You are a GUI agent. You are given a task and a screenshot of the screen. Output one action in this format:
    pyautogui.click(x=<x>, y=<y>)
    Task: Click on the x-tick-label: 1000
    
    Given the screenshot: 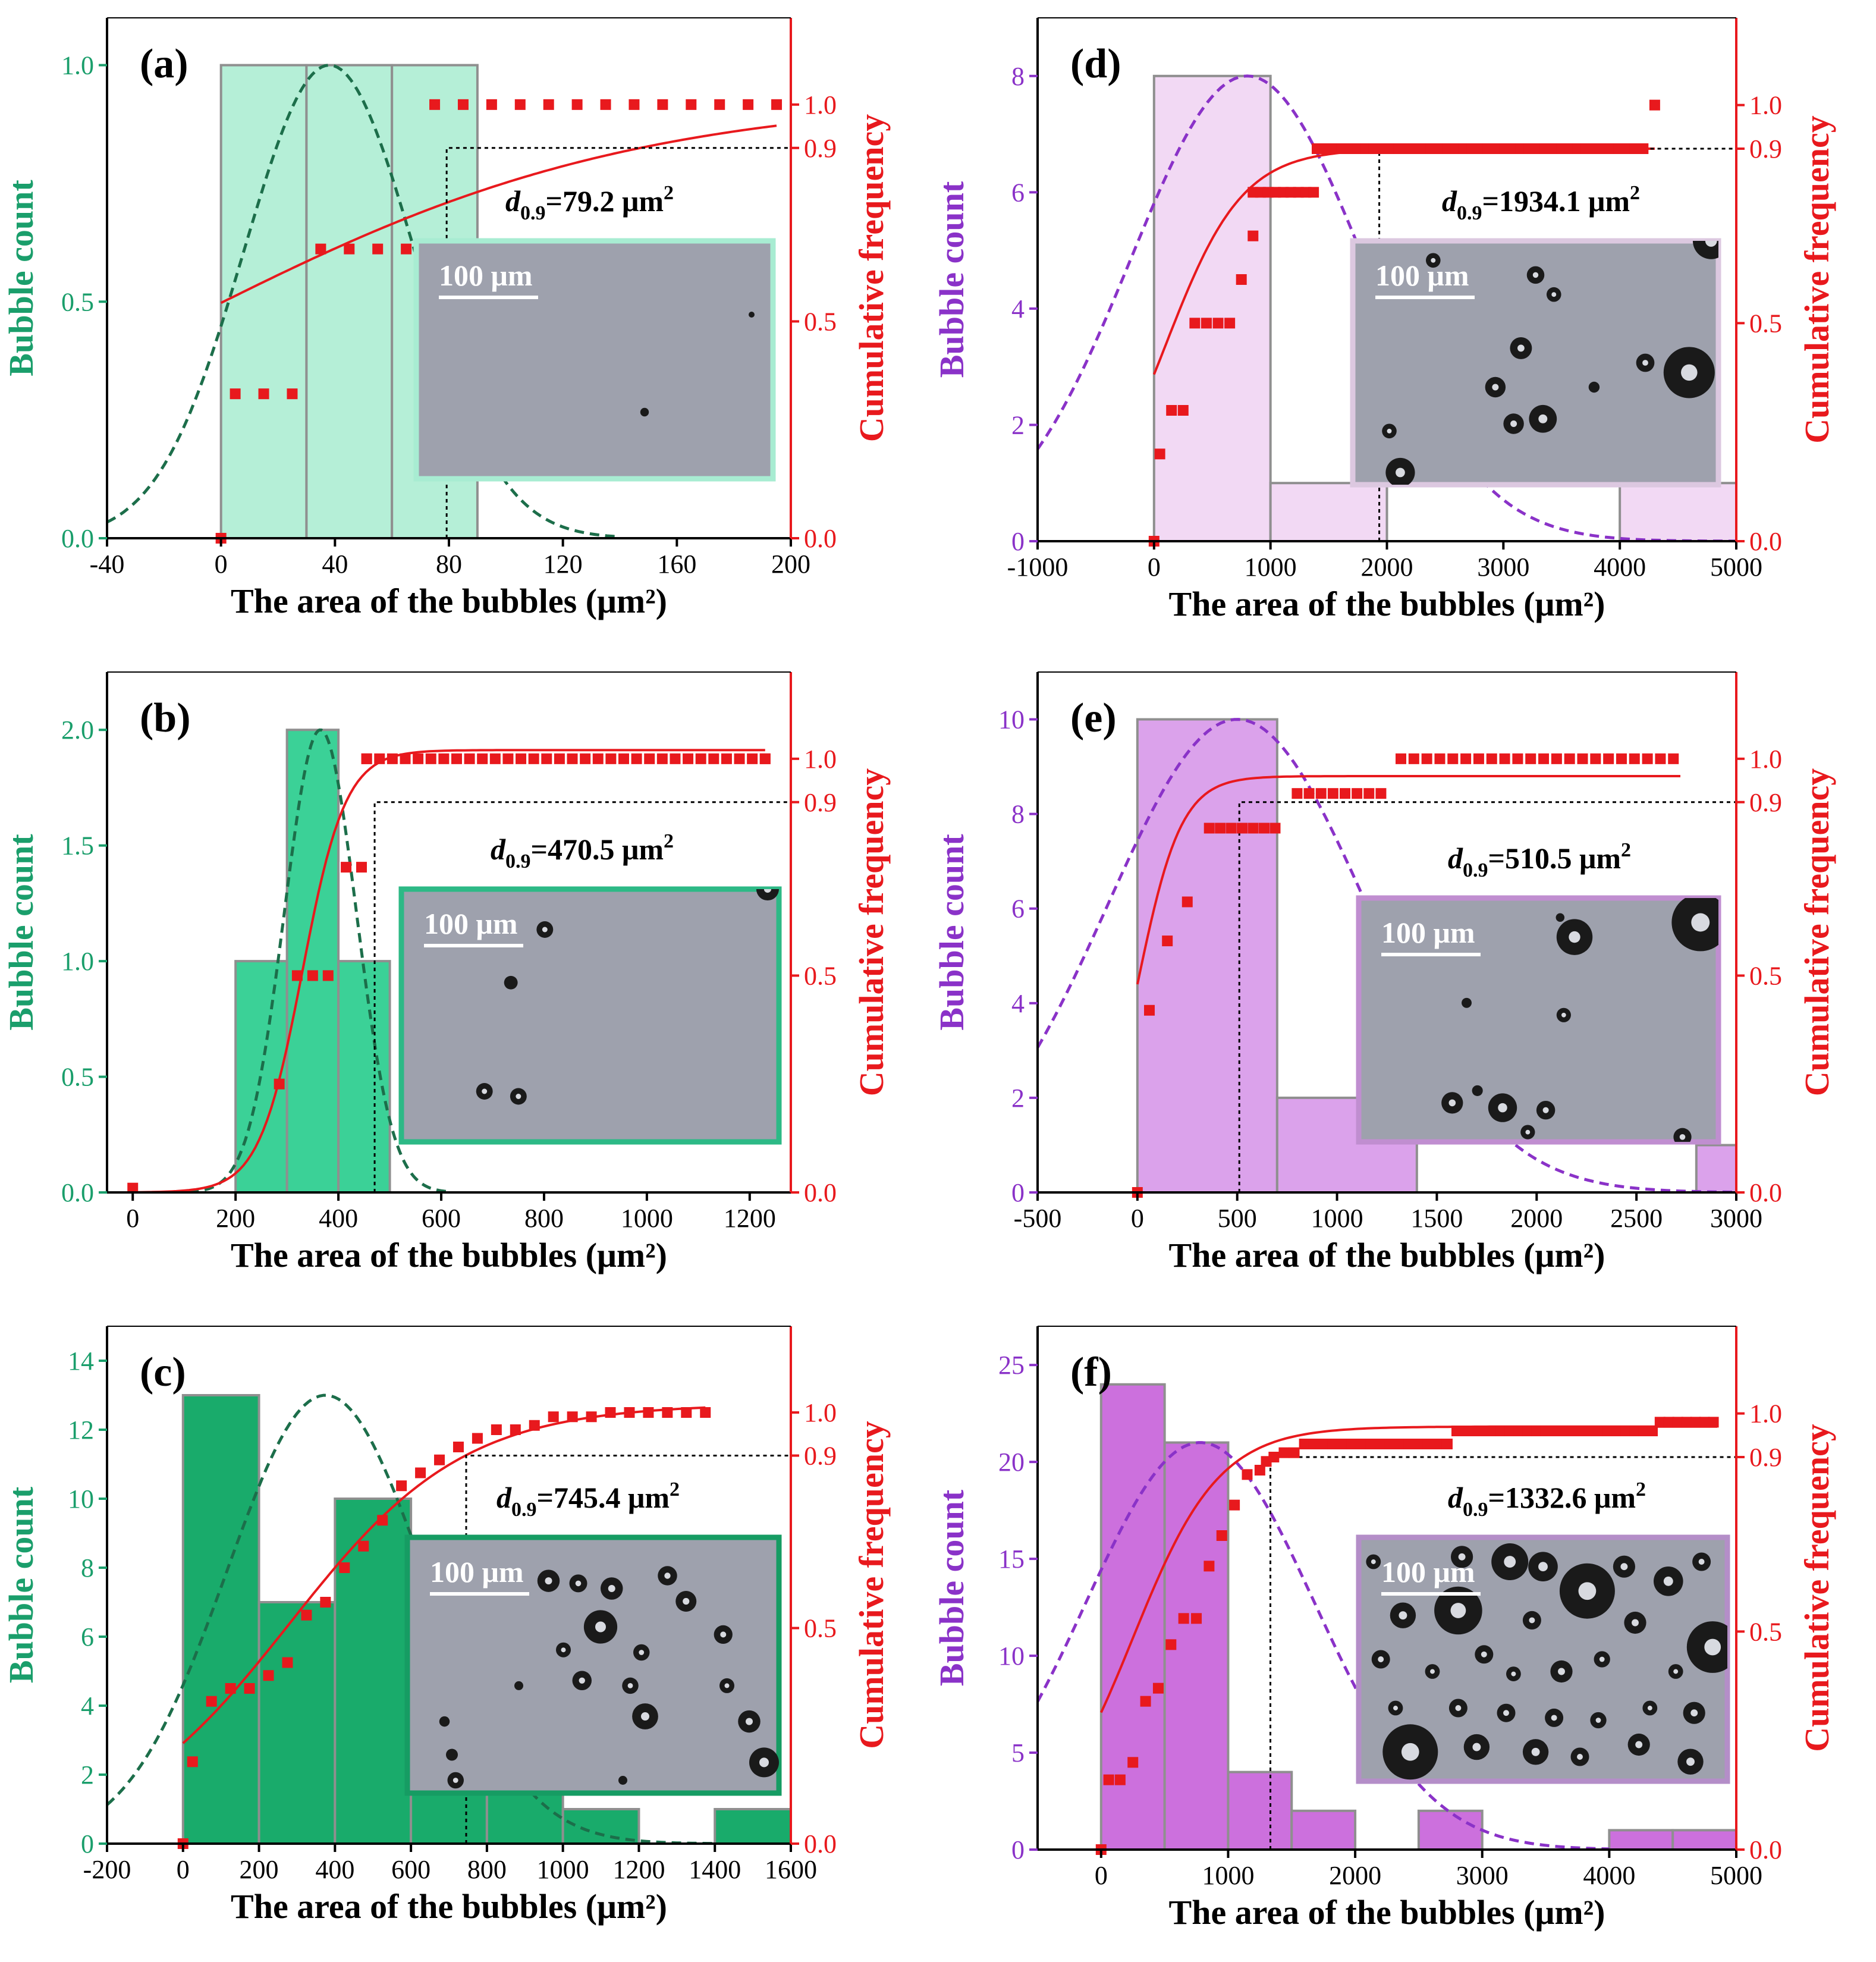 What is the action you would take?
    pyautogui.click(x=647, y=1218)
    